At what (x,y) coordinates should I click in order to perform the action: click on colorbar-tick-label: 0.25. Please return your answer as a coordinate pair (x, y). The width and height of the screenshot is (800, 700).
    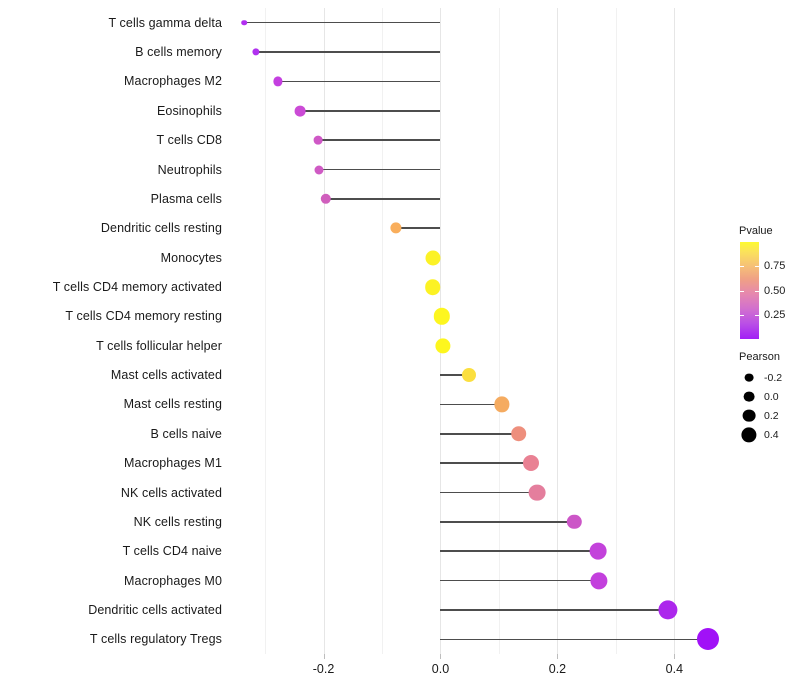
    Looking at the image, I should click on (775, 314).